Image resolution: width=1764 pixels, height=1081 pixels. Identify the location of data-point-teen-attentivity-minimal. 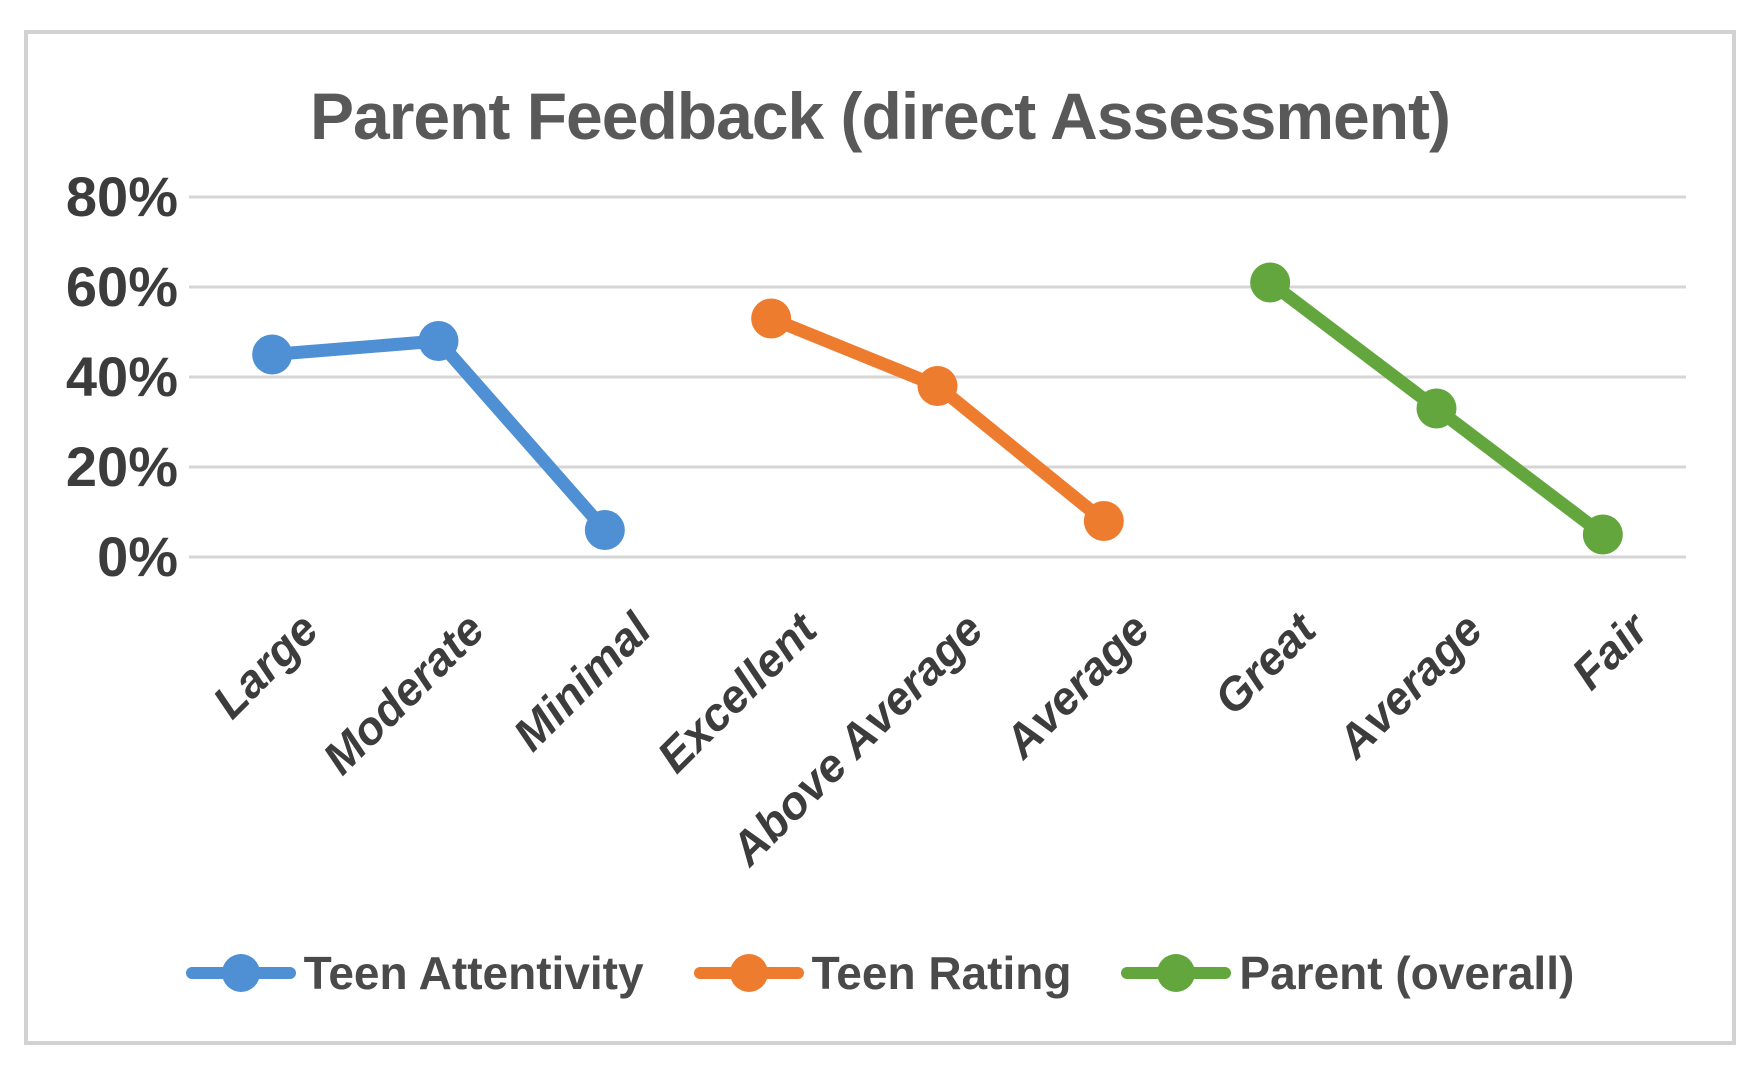
(604, 530).